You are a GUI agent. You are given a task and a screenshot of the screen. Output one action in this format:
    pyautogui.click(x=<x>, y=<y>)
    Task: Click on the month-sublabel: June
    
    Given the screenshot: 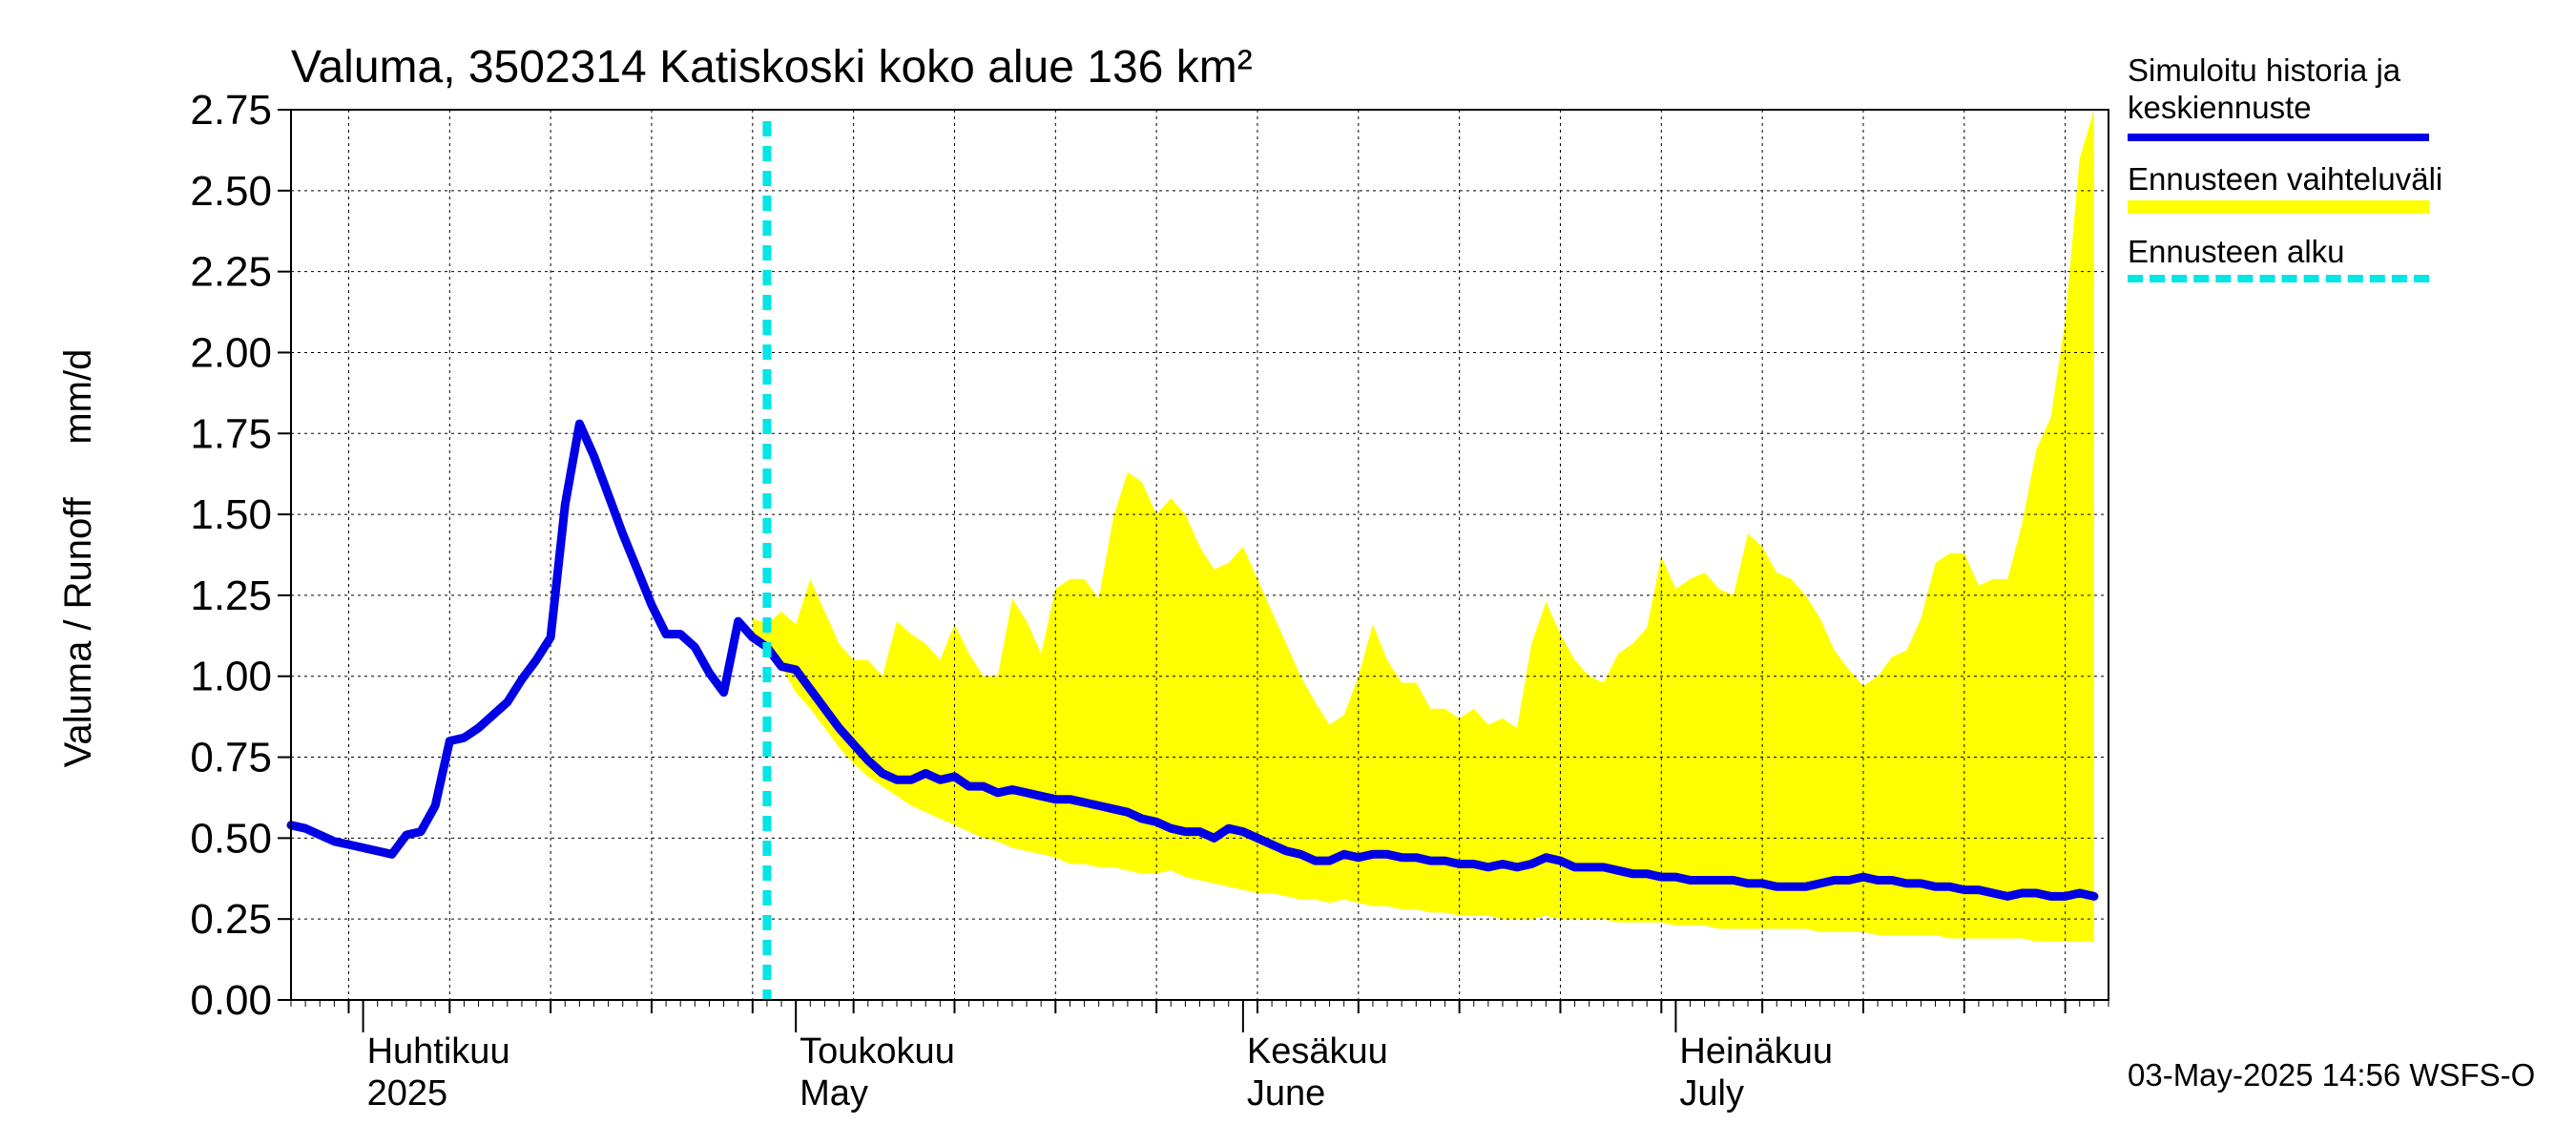 What is the action you would take?
    pyautogui.click(x=1286, y=1094)
    